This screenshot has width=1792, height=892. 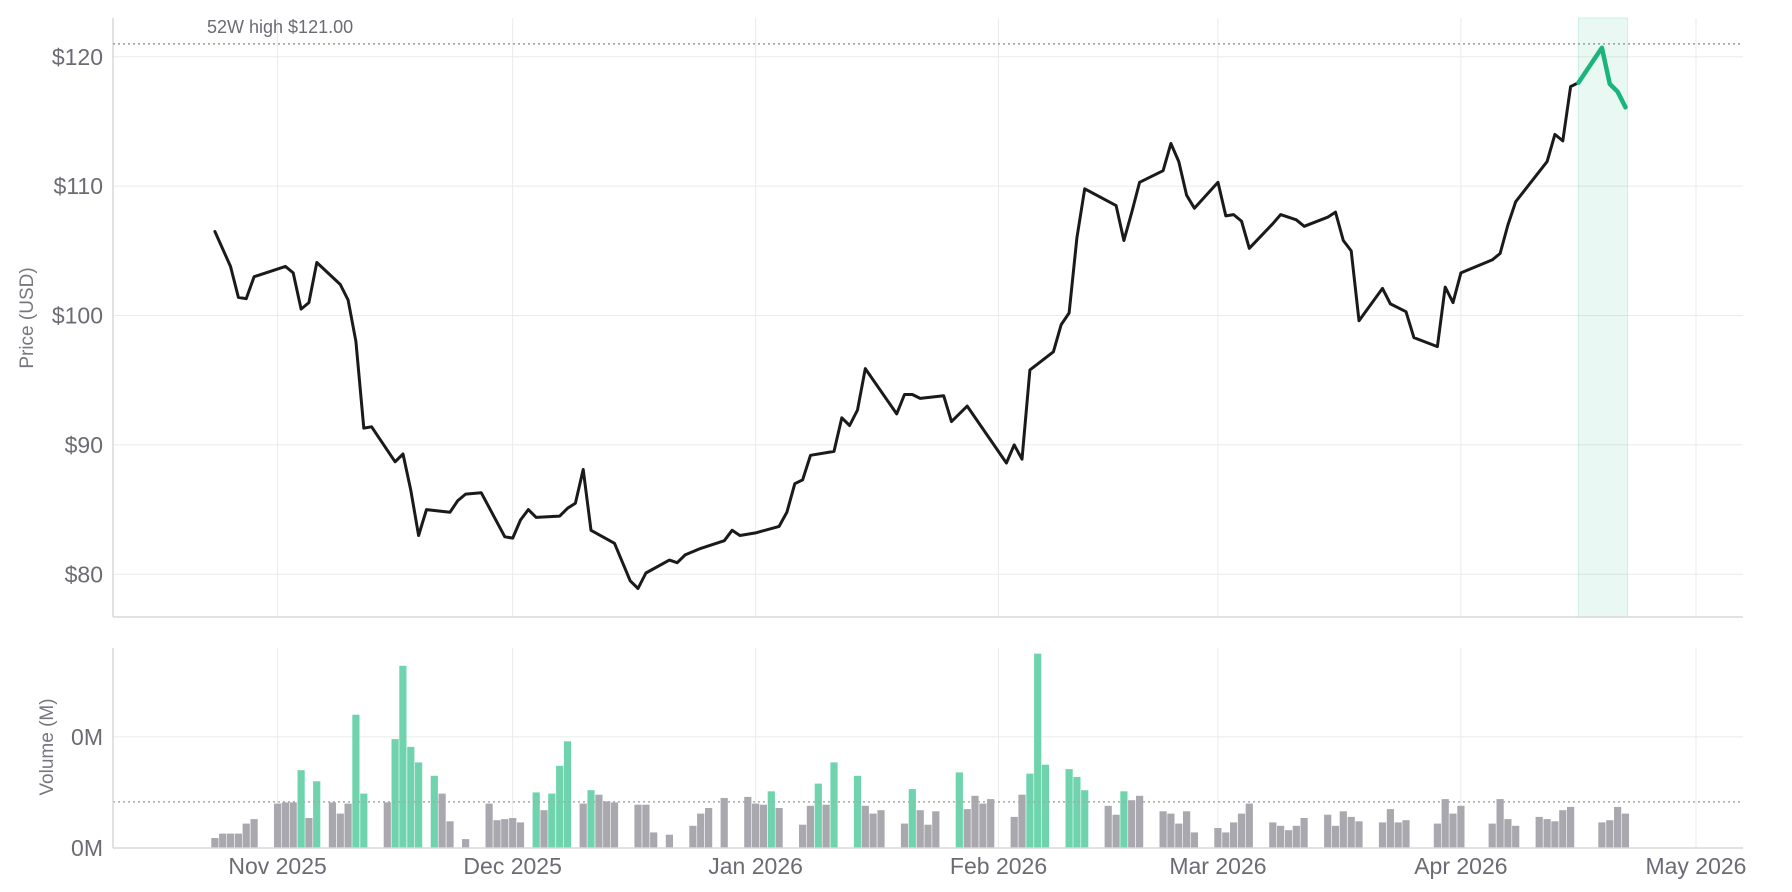 What do you see at coordinates (47, 746) in the screenshot?
I see `volume-axis-title: Volume (M)` at bounding box center [47, 746].